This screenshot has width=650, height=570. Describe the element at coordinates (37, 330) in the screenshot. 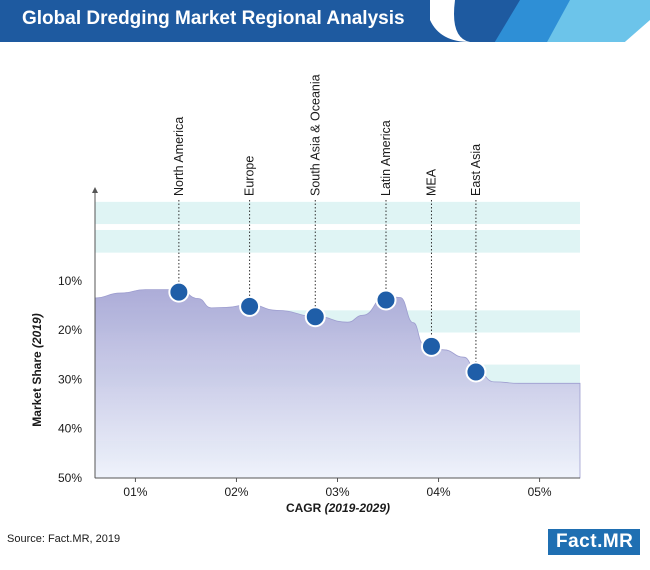

I see `y-axis-title-sub: (2019)` at that location.